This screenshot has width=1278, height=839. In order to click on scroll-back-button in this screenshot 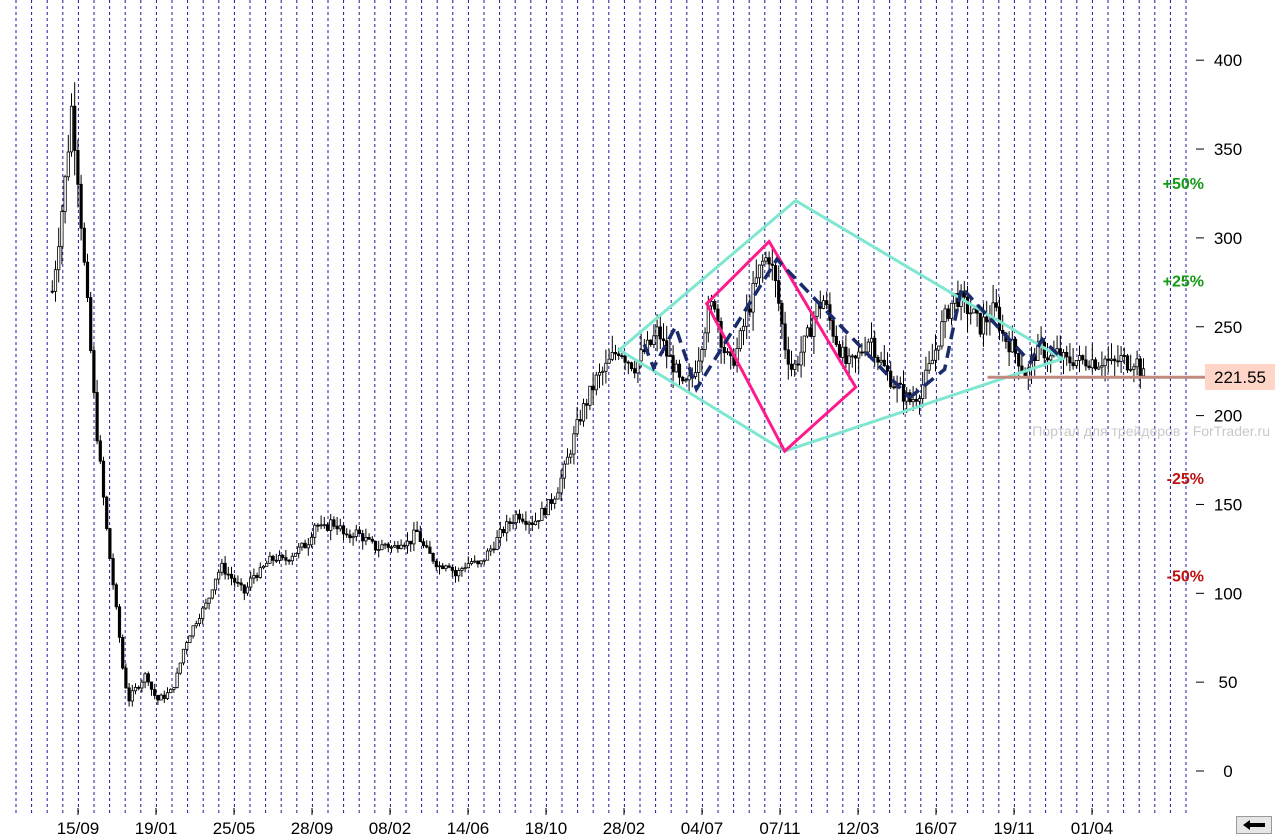, I will do `click(1254, 825)`.